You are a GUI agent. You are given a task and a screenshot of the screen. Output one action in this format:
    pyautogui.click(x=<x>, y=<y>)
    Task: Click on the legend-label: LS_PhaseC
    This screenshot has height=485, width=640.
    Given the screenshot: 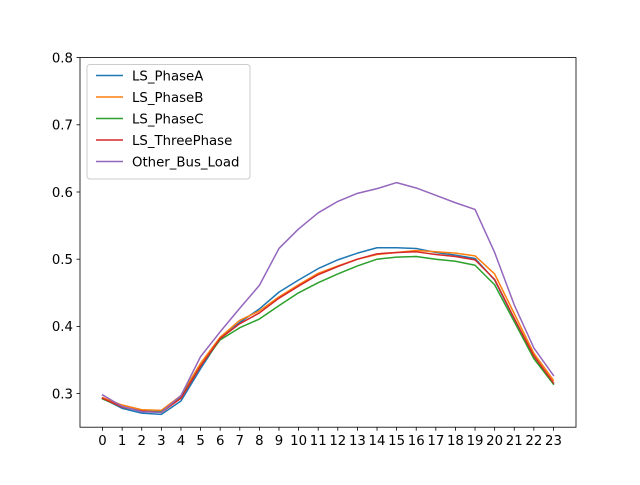 What is the action you would take?
    pyautogui.click(x=167, y=119)
    